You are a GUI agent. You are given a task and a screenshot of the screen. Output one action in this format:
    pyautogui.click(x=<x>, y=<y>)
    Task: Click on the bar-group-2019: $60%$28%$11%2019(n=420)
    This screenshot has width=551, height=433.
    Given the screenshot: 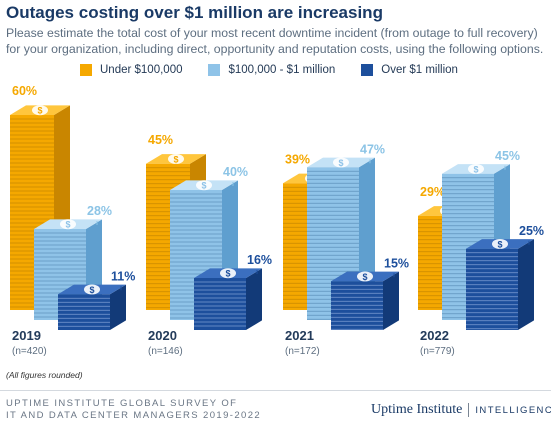 What is the action you would take?
    pyautogui.click(x=72, y=221)
    